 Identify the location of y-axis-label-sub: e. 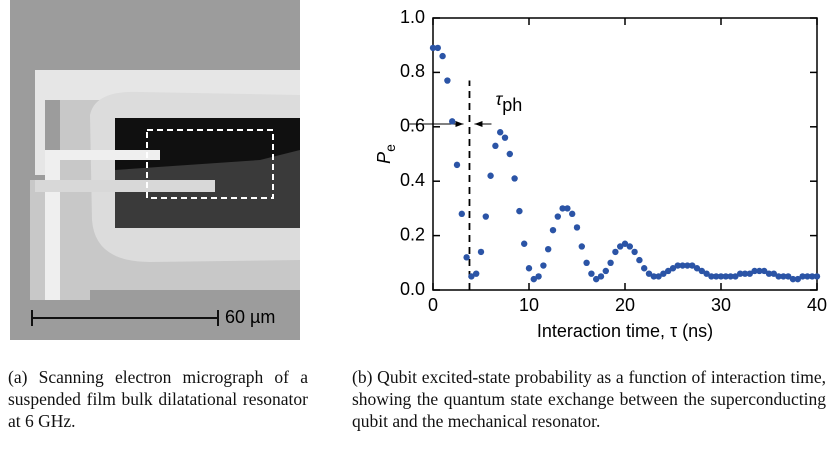
(390, 148).